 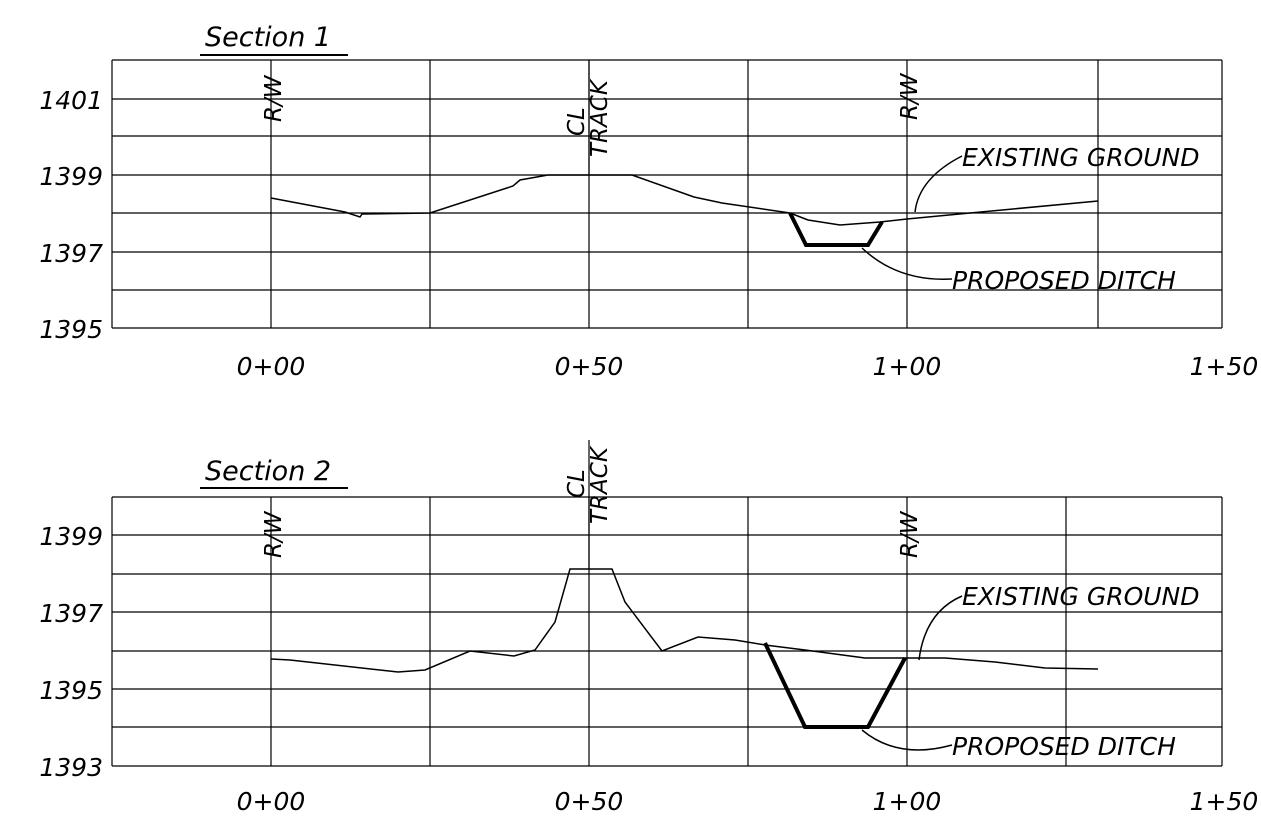 What do you see at coordinates (684, 200) in the screenshot?
I see `section-1-existing-ground` at bounding box center [684, 200].